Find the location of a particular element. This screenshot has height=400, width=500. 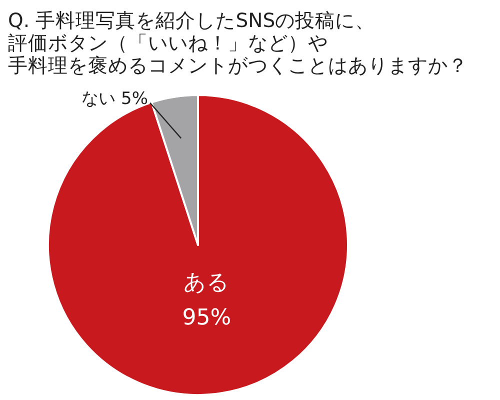

data-label: 95% is located at coordinates (207, 317).